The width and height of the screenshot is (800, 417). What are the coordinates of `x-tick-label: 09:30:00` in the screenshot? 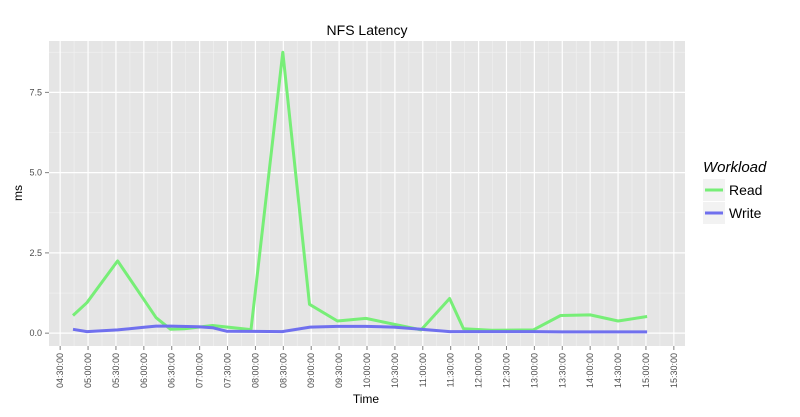 It's located at (339, 370).